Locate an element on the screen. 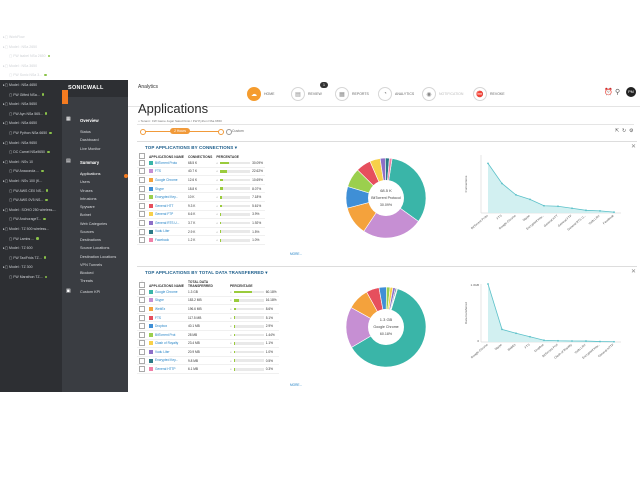  nav-item: Threats is located at coordinates (86, 281).